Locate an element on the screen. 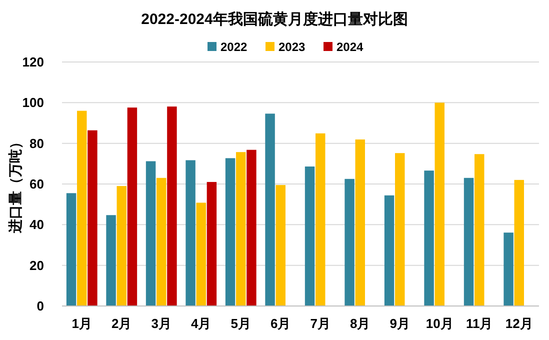  y-tick-label: 60 is located at coordinates (37, 184).